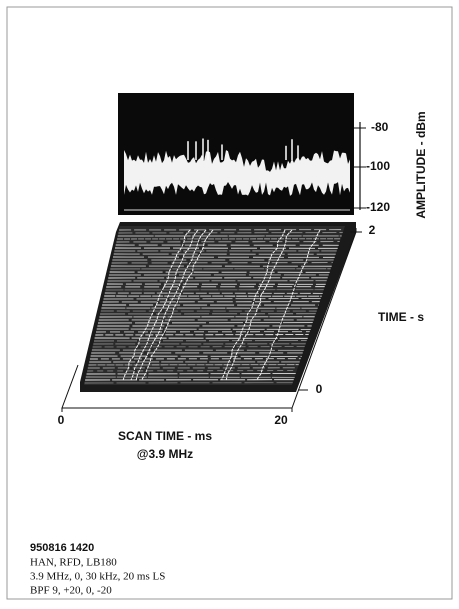  Describe the element at coordinates (319, 389) in the screenshot. I see `time-tick-label: 0` at that location.